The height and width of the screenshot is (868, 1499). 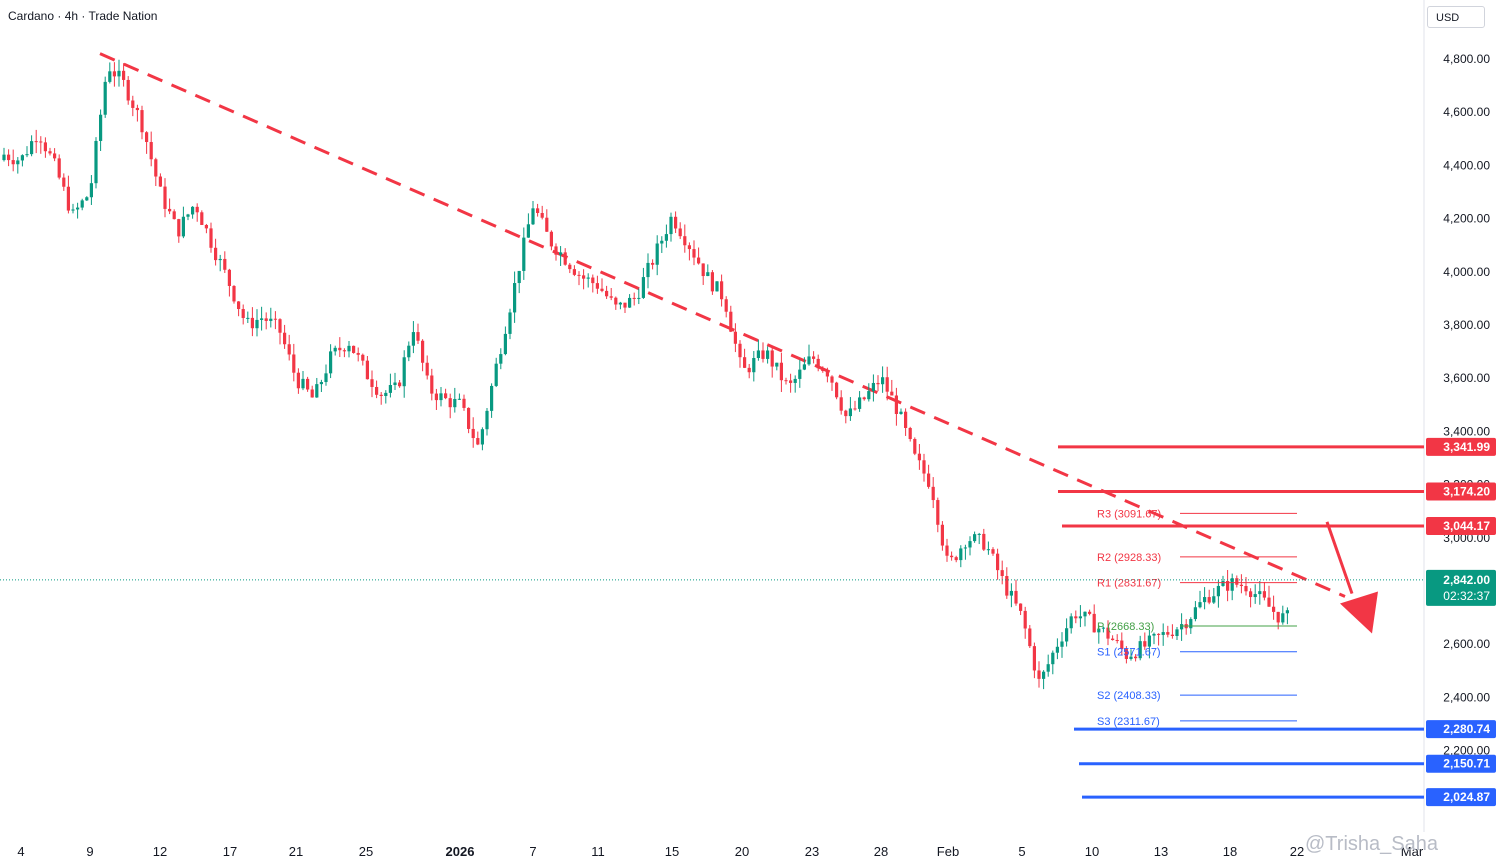 I want to click on x-tick-label: 15, so click(x=672, y=851).